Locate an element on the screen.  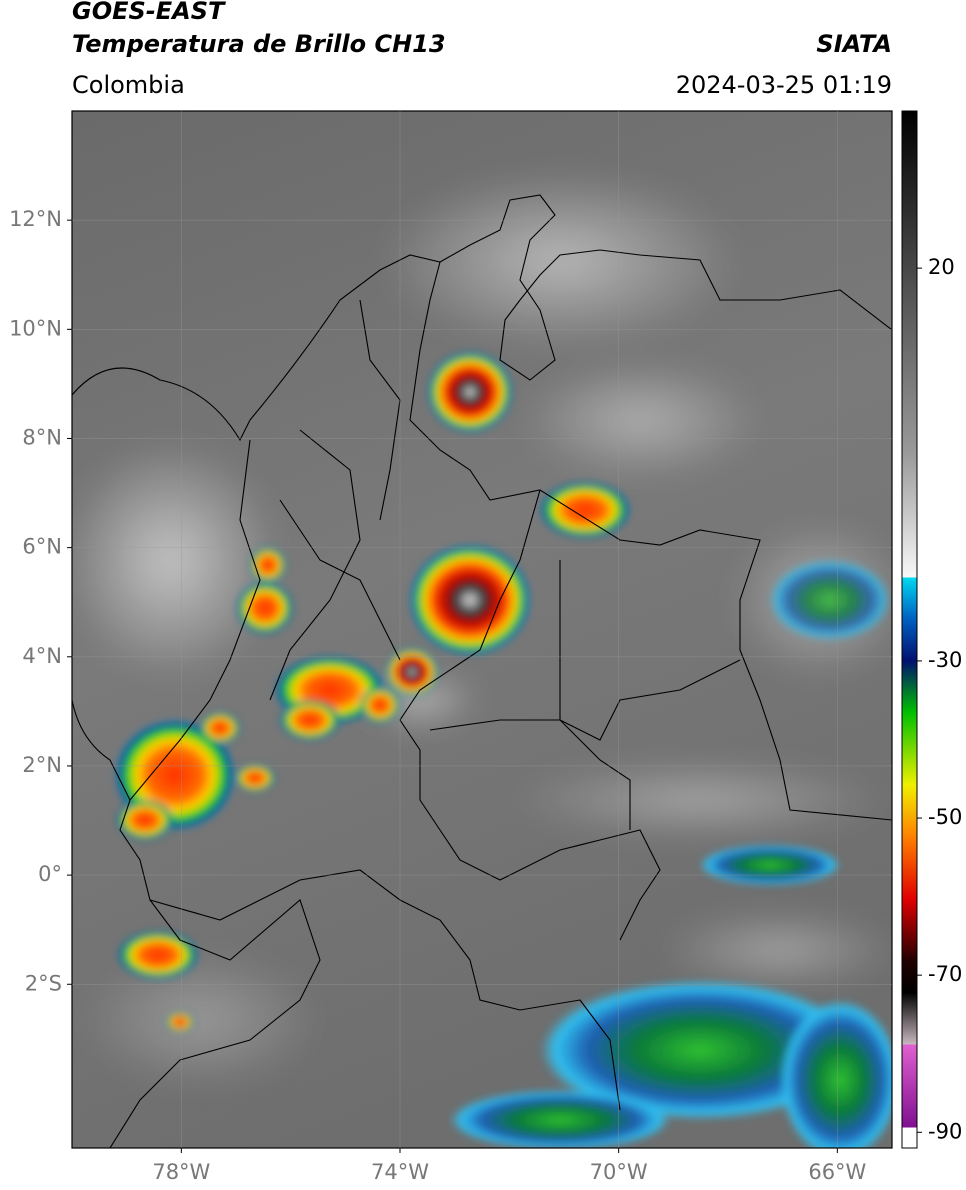
lat-tick-label: 2°S is located at coordinates (43, 983).